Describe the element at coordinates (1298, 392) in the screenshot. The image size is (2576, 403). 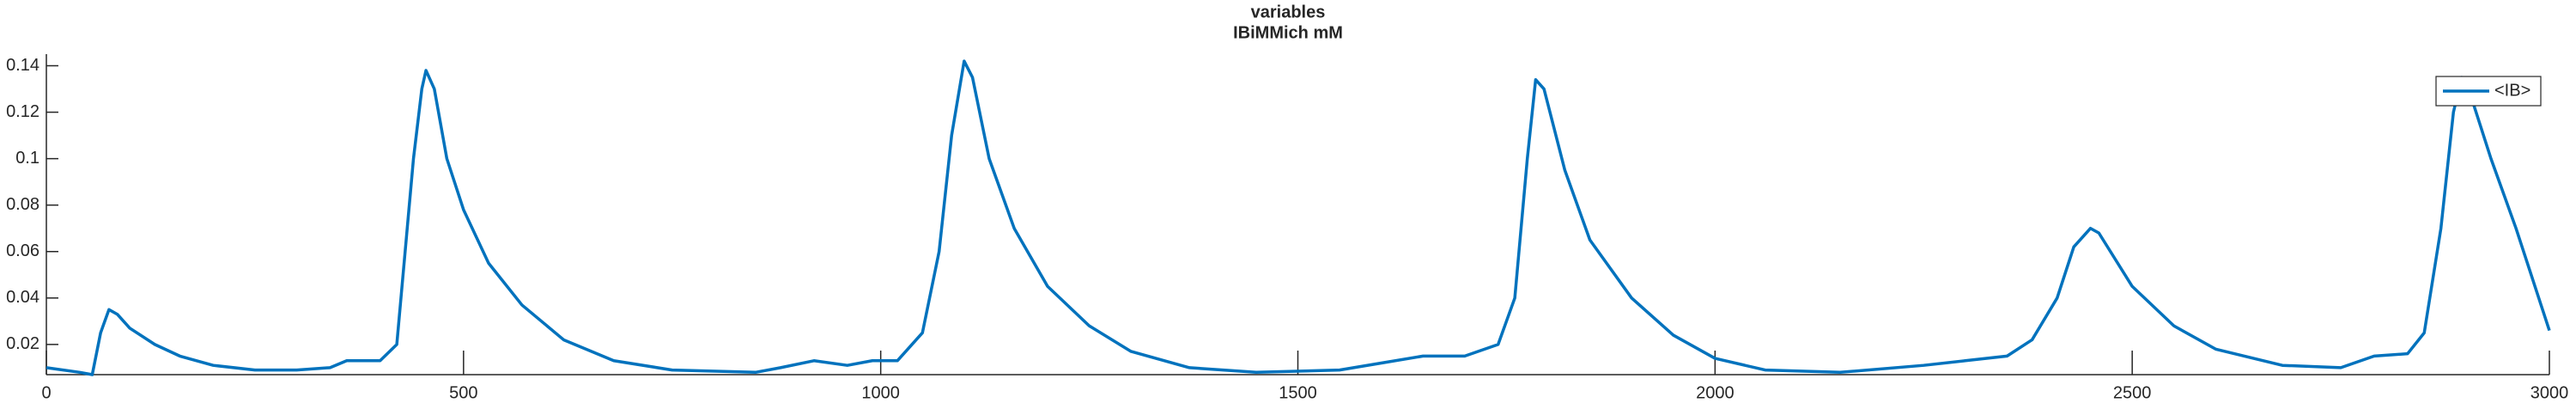
I see `x-tick-label: 1500` at that location.